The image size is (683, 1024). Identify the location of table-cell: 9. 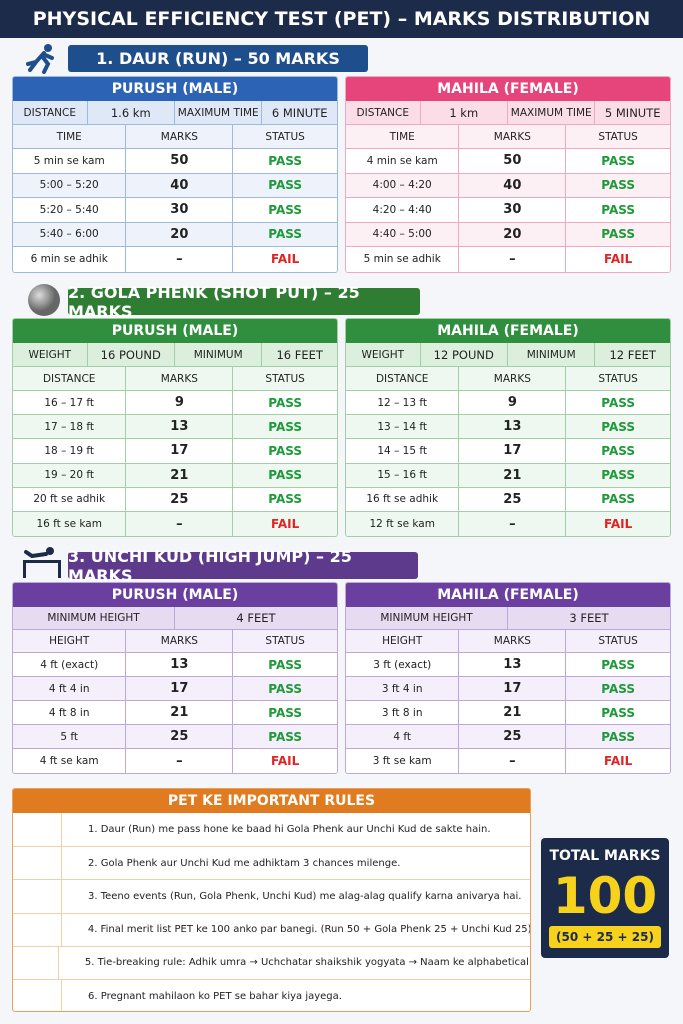
(513, 403).